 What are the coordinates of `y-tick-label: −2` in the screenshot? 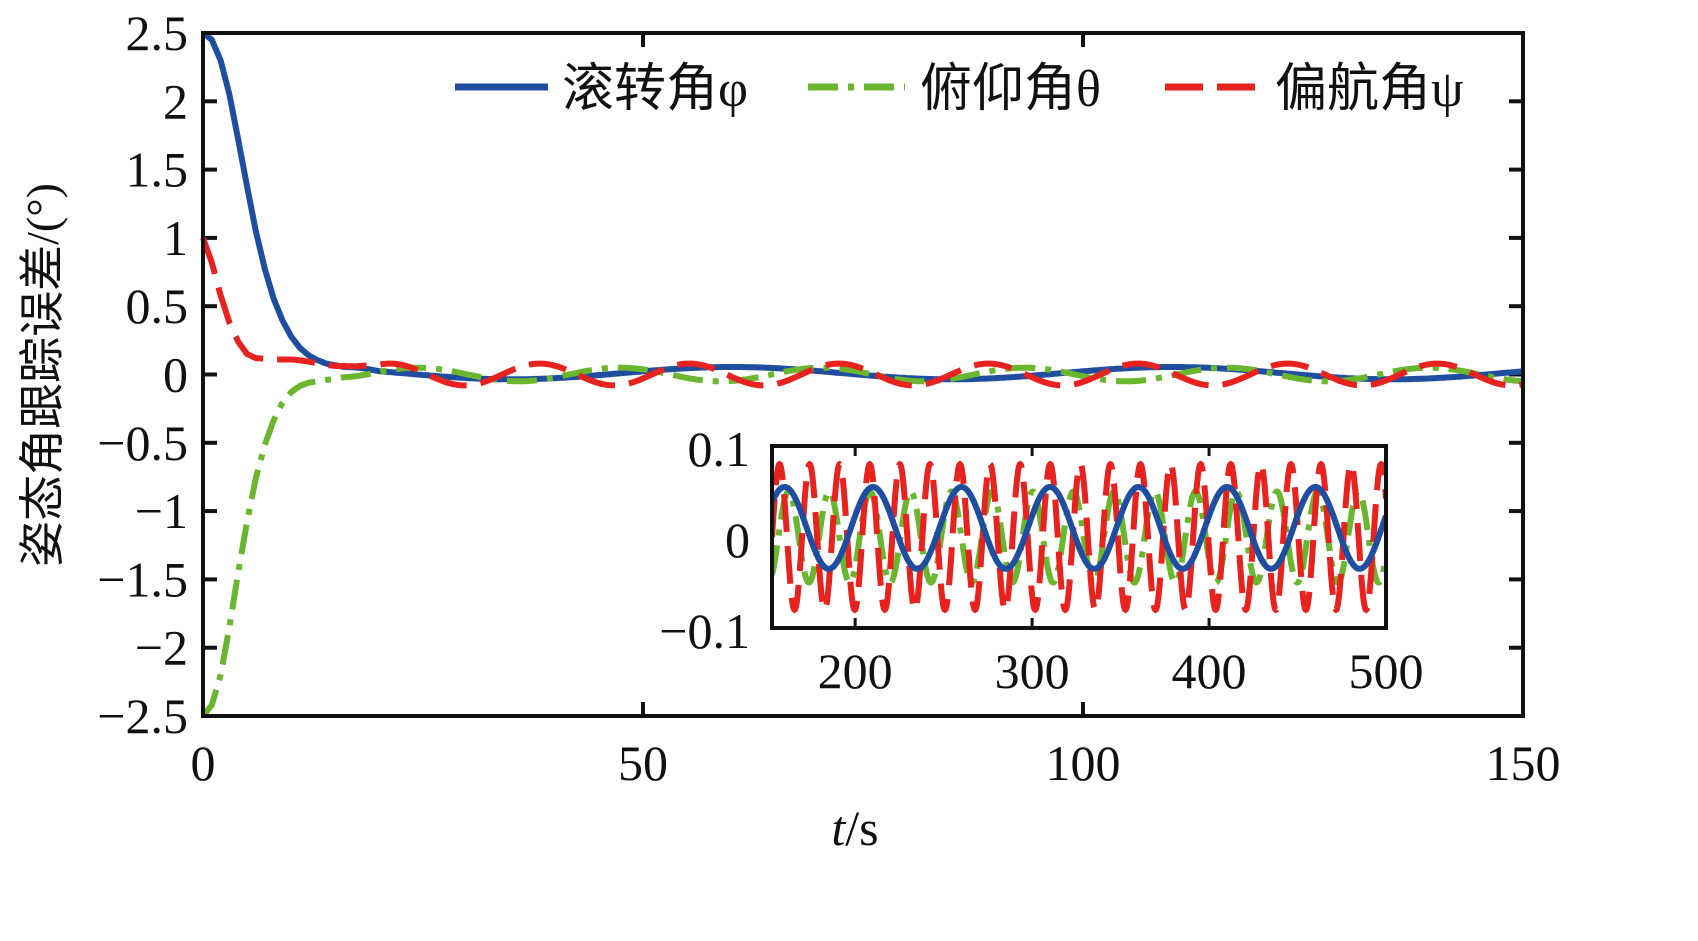 It's located at (161, 648).